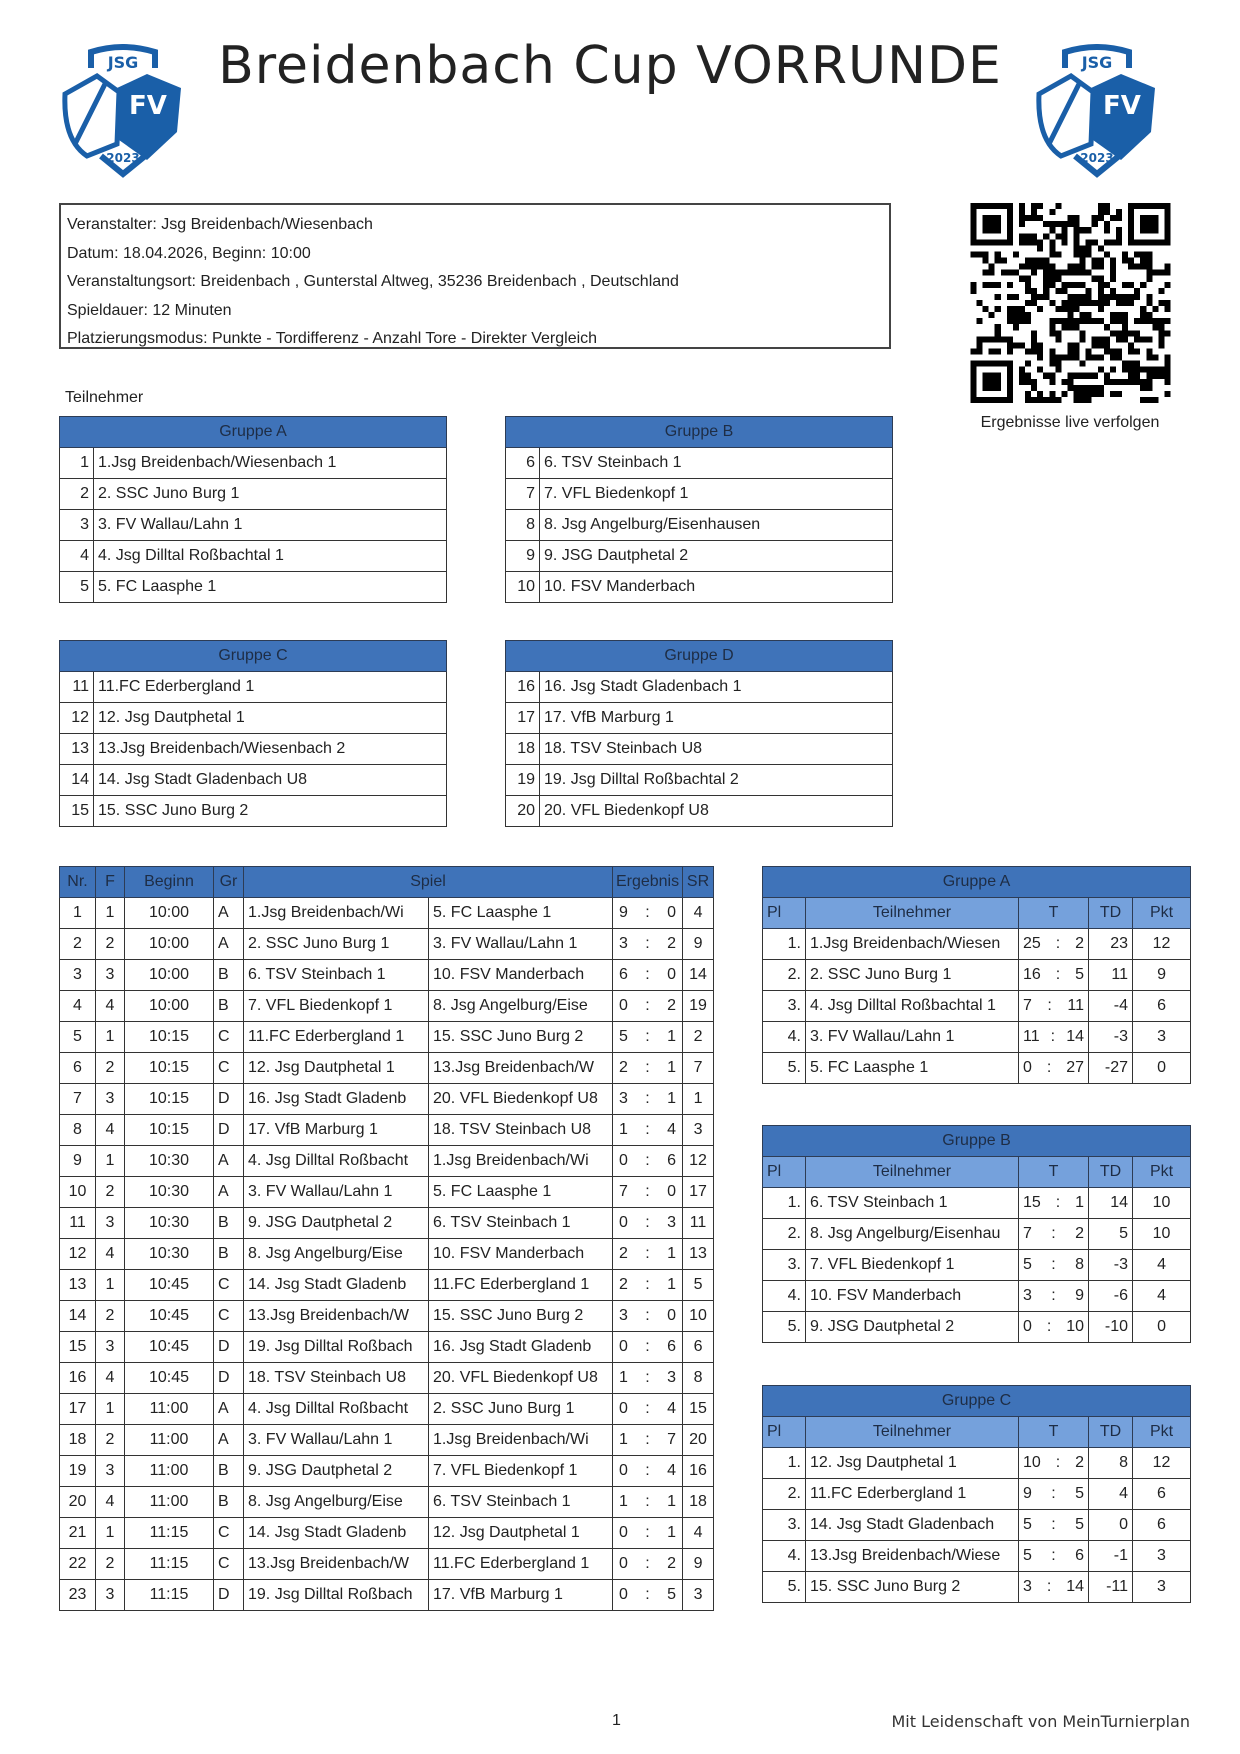 This screenshot has width=1240, height=1754. I want to click on group-letter: D, so click(228, 1595).